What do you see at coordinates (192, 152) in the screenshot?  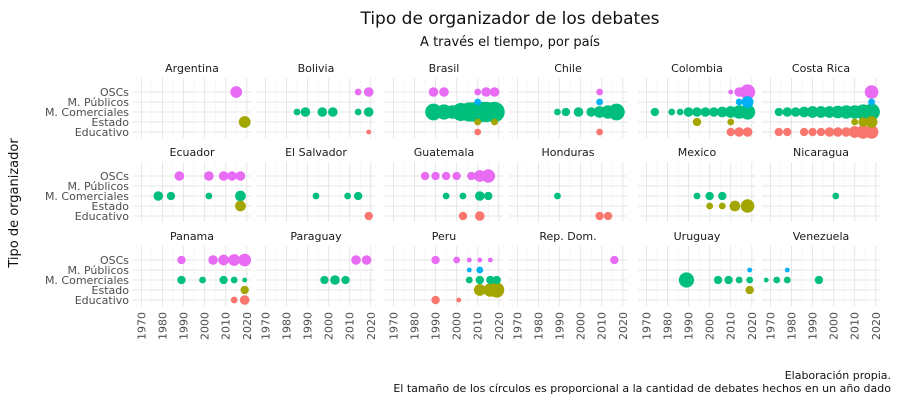 I see `facet-strip-label: Ecuador` at bounding box center [192, 152].